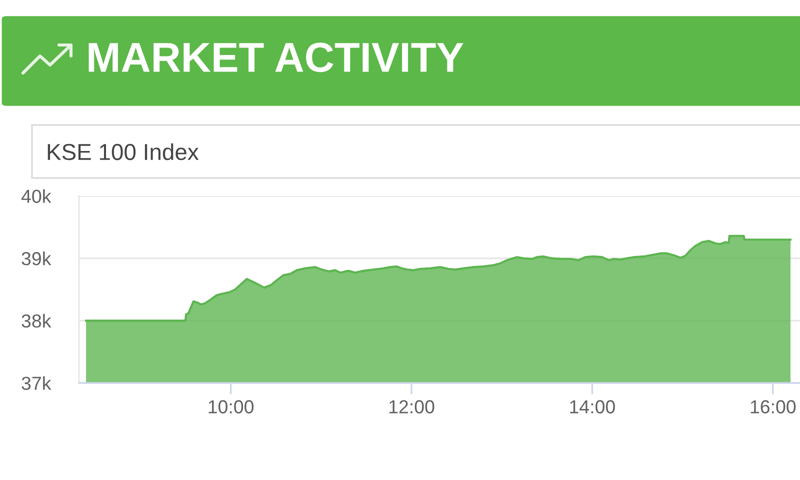  What do you see at coordinates (123, 151) in the screenshot?
I see `chart-subtitle: KSE 100 Index` at bounding box center [123, 151].